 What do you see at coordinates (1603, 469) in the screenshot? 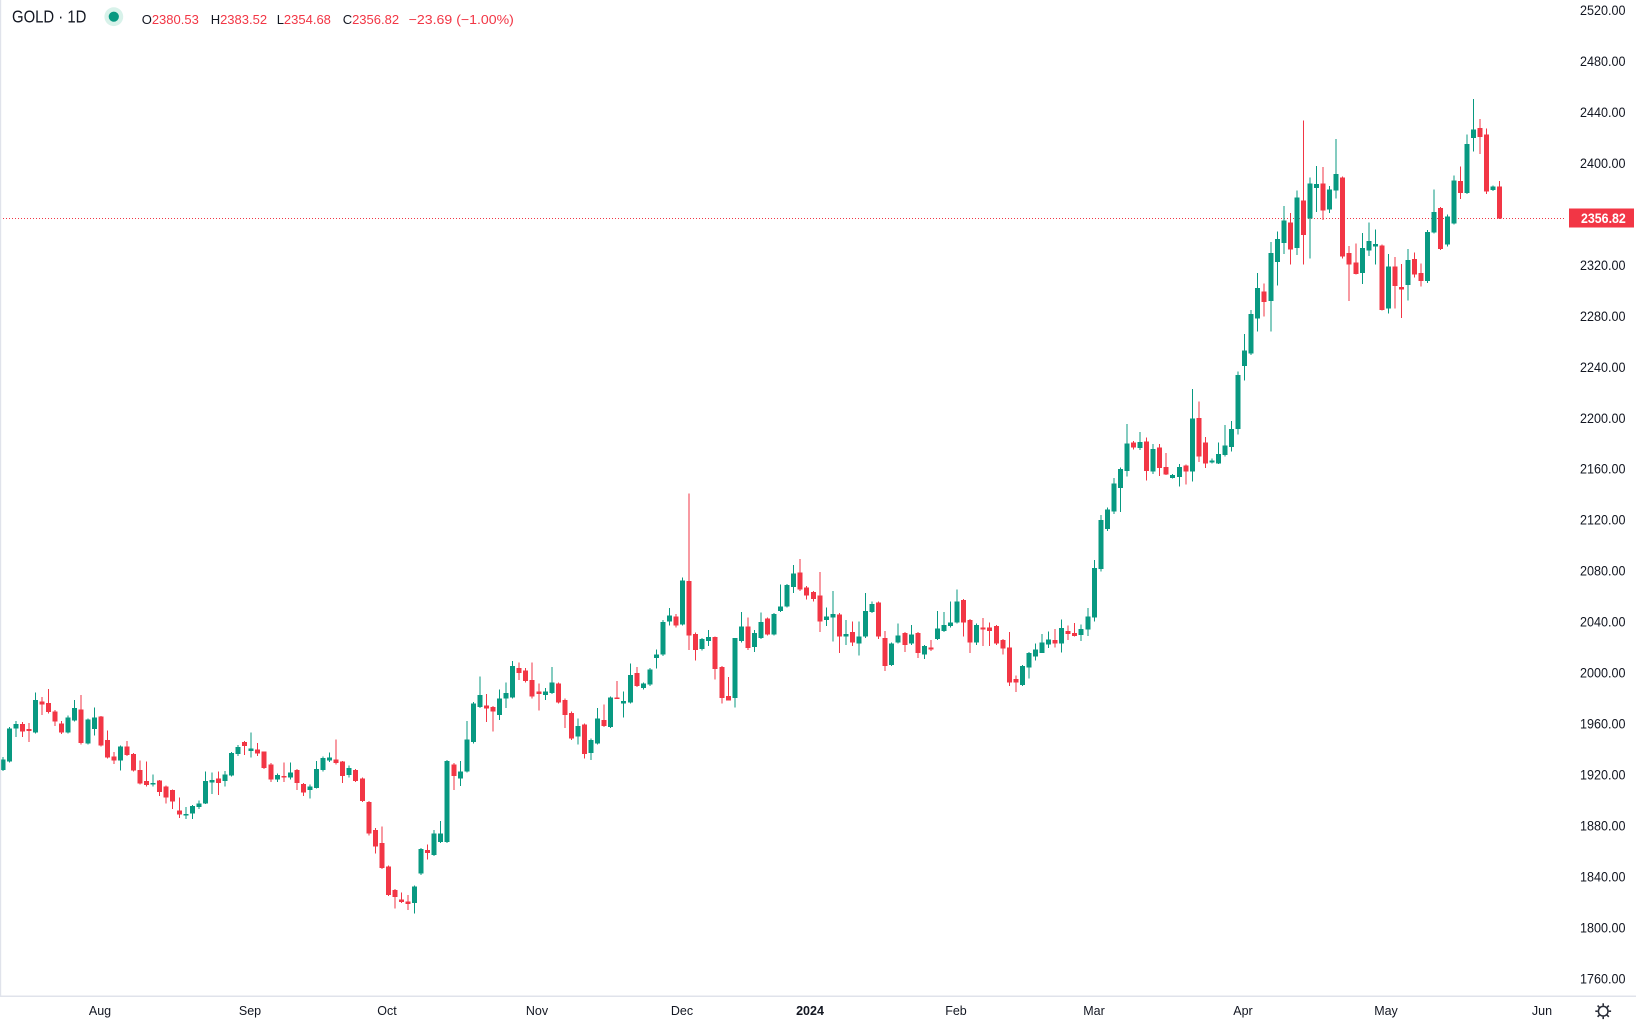
I see `svg-text: 2160.00` at bounding box center [1603, 469].